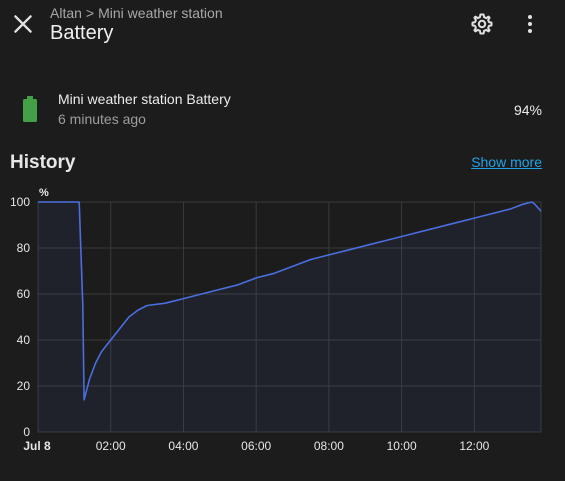 This screenshot has height=481, width=565. Describe the element at coordinates (111, 446) in the screenshot. I see `x-tick-label: 02:00` at that location.